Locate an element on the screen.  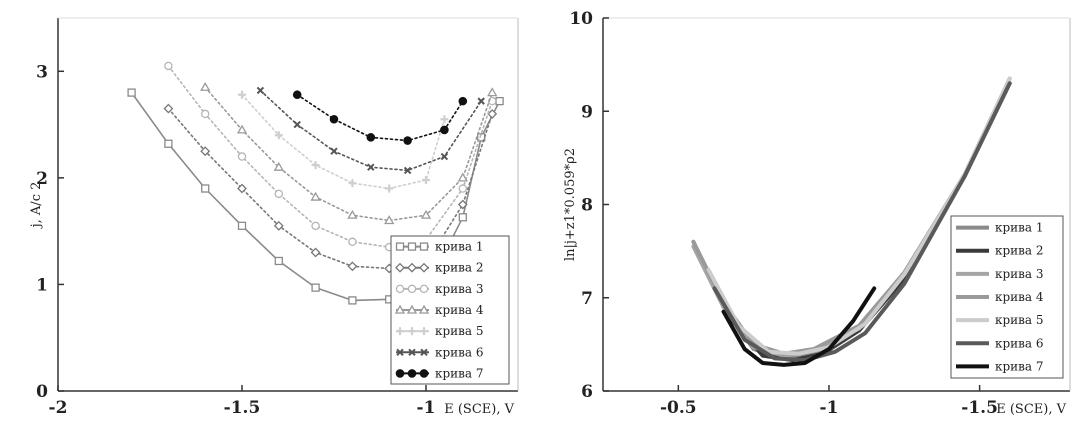
y-tick-label: 7 is located at coordinates (587, 299).